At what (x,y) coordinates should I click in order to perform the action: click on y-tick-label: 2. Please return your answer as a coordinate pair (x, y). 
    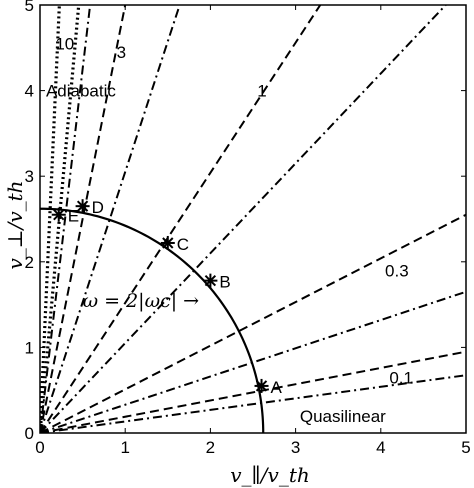
    Looking at the image, I should click on (29, 262).